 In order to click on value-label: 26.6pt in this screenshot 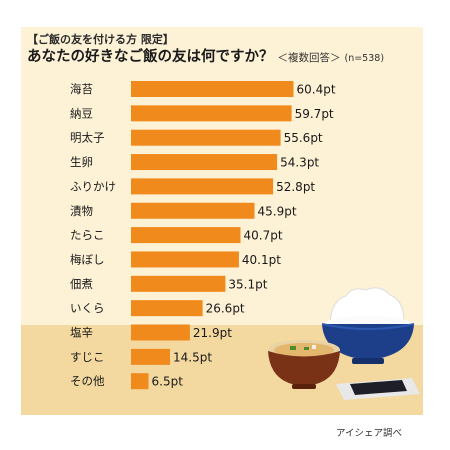, I will do `click(225, 309)`.